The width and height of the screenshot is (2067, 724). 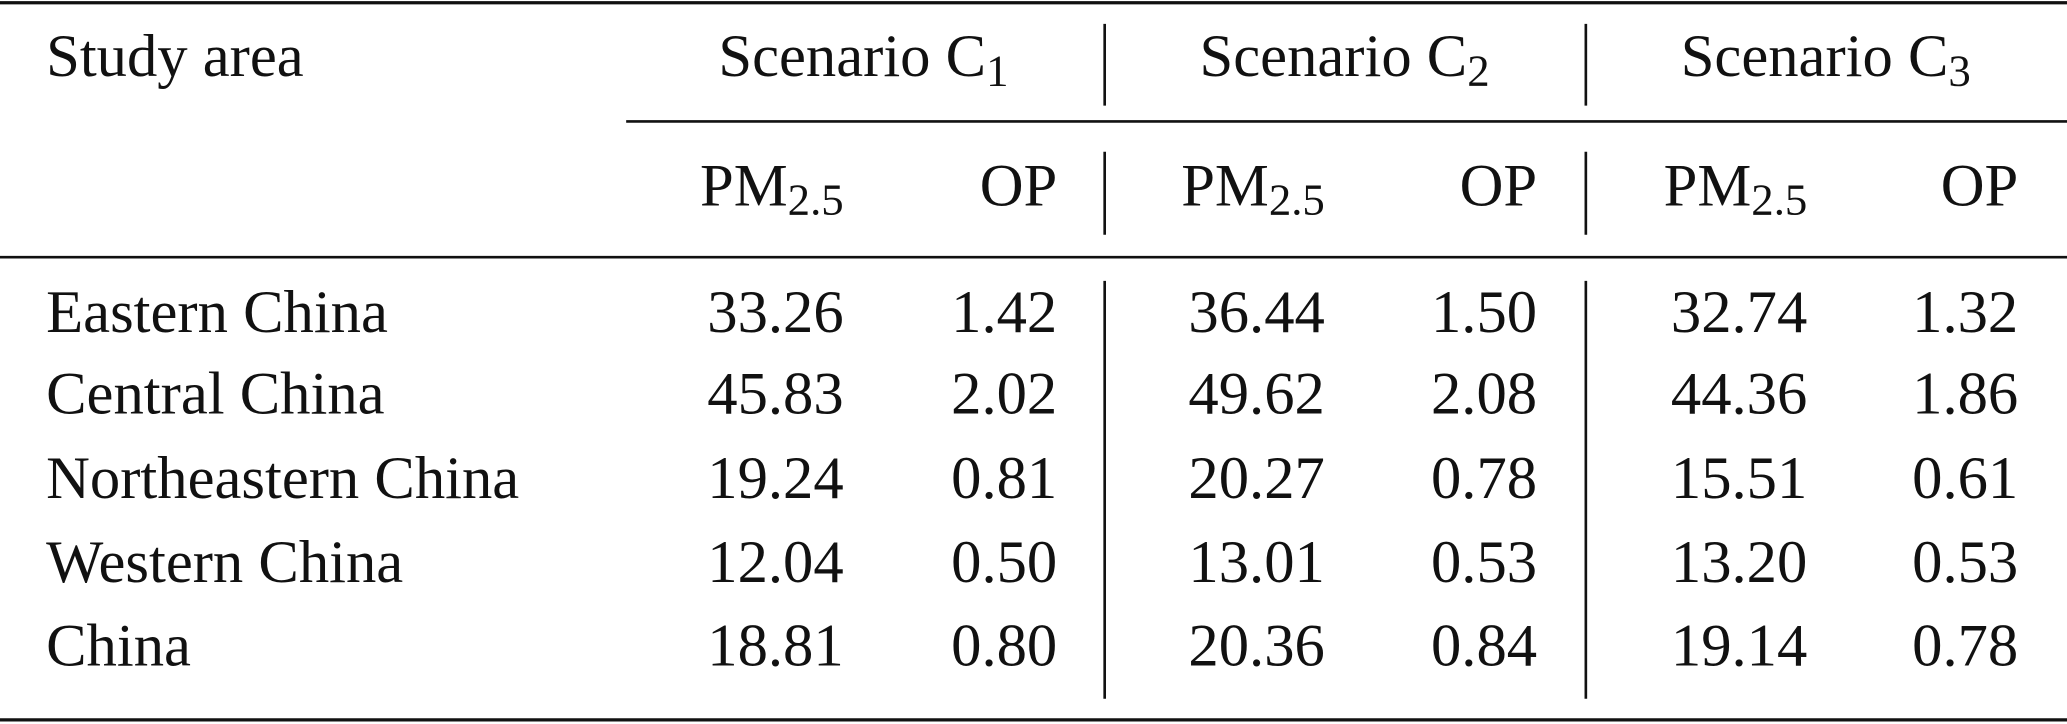 What do you see at coordinates (224, 562) in the screenshot?
I see `row-label: Western China` at bounding box center [224, 562].